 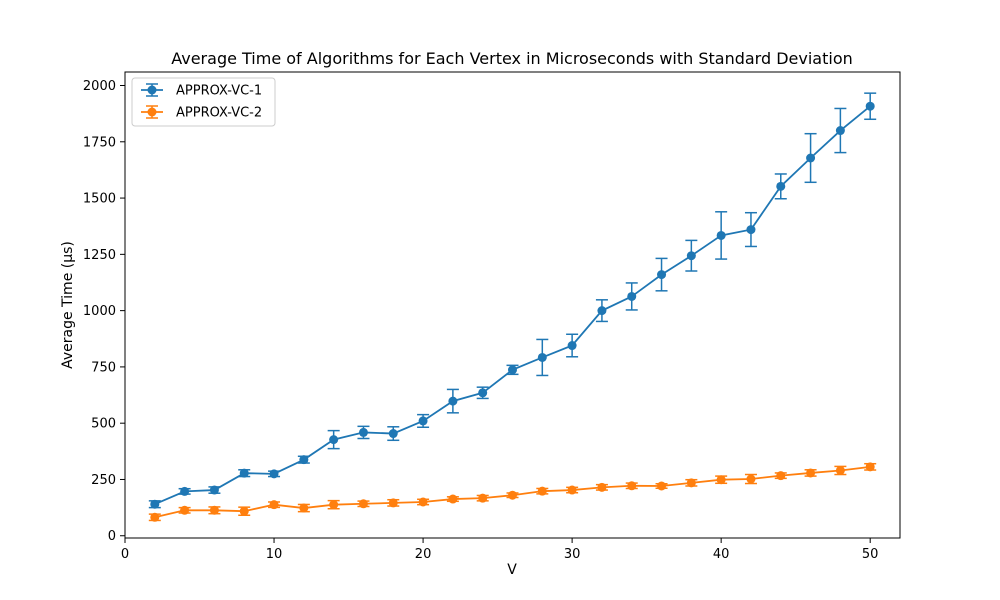 I want to click on y-tick-label: 250, so click(x=103, y=480).